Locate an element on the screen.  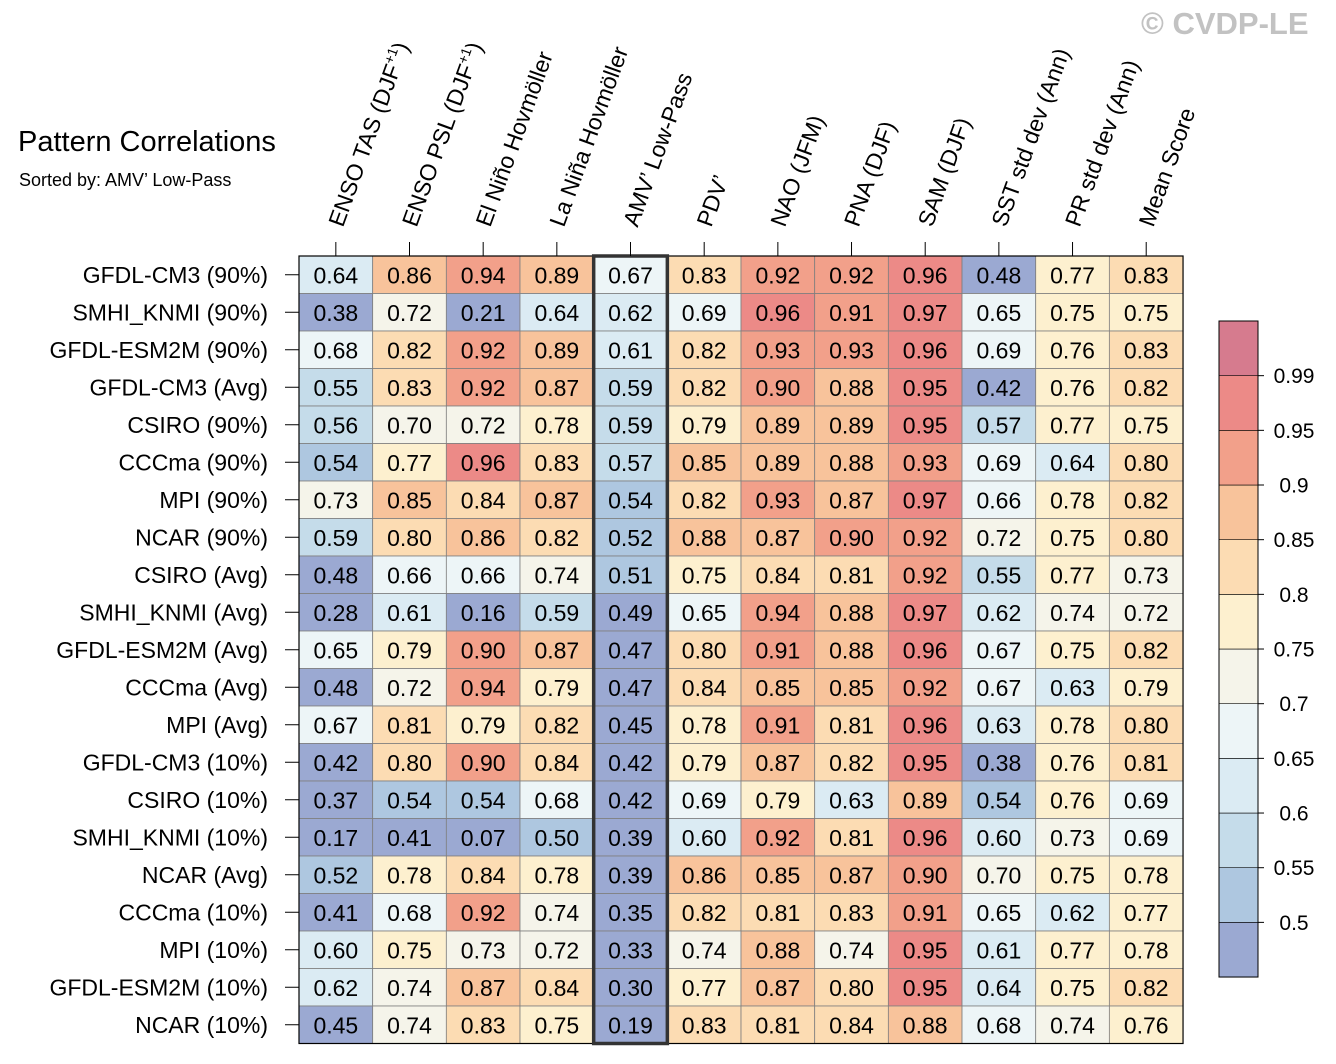
cell-value-label: 0.57 is located at coordinates (998, 425).